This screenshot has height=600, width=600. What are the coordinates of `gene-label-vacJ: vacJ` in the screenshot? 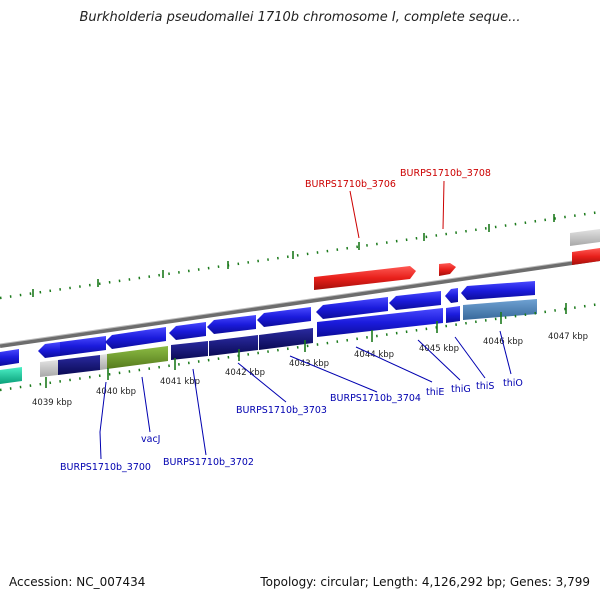 It's located at (150, 439).